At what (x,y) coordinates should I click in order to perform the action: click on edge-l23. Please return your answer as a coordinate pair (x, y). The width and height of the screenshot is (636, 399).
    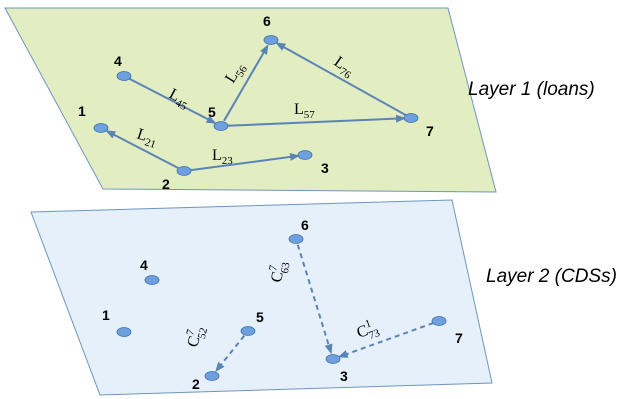
    Looking at the image, I should click on (245, 162).